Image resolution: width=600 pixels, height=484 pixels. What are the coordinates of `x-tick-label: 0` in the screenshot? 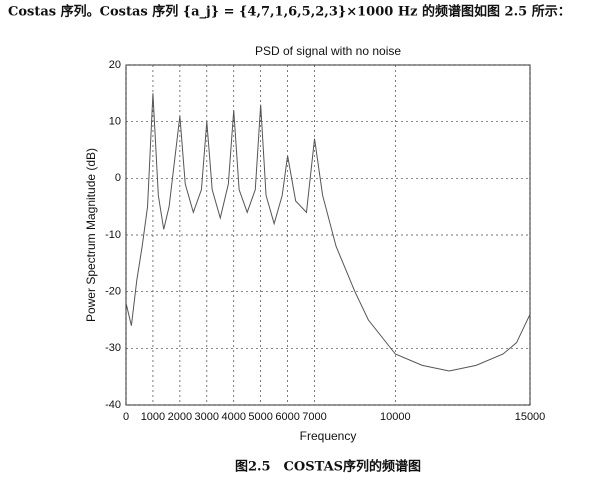 It's located at (126, 417).